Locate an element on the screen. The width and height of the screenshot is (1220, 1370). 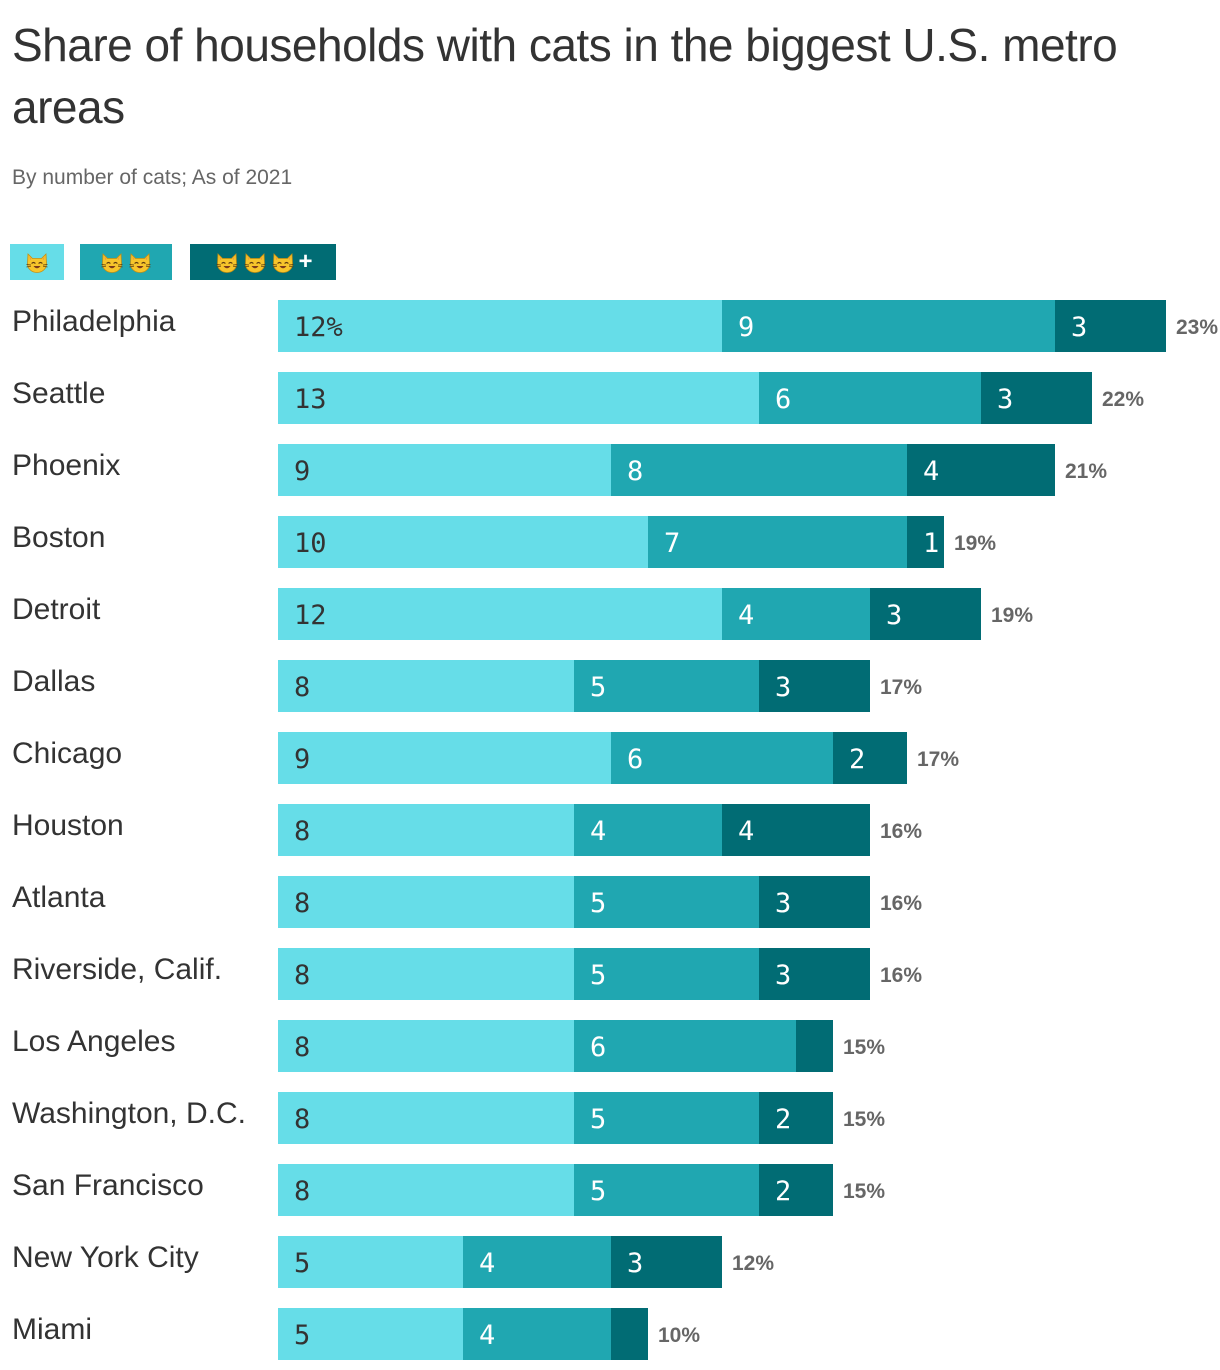
category-label: Atlanta is located at coordinates (59, 897).